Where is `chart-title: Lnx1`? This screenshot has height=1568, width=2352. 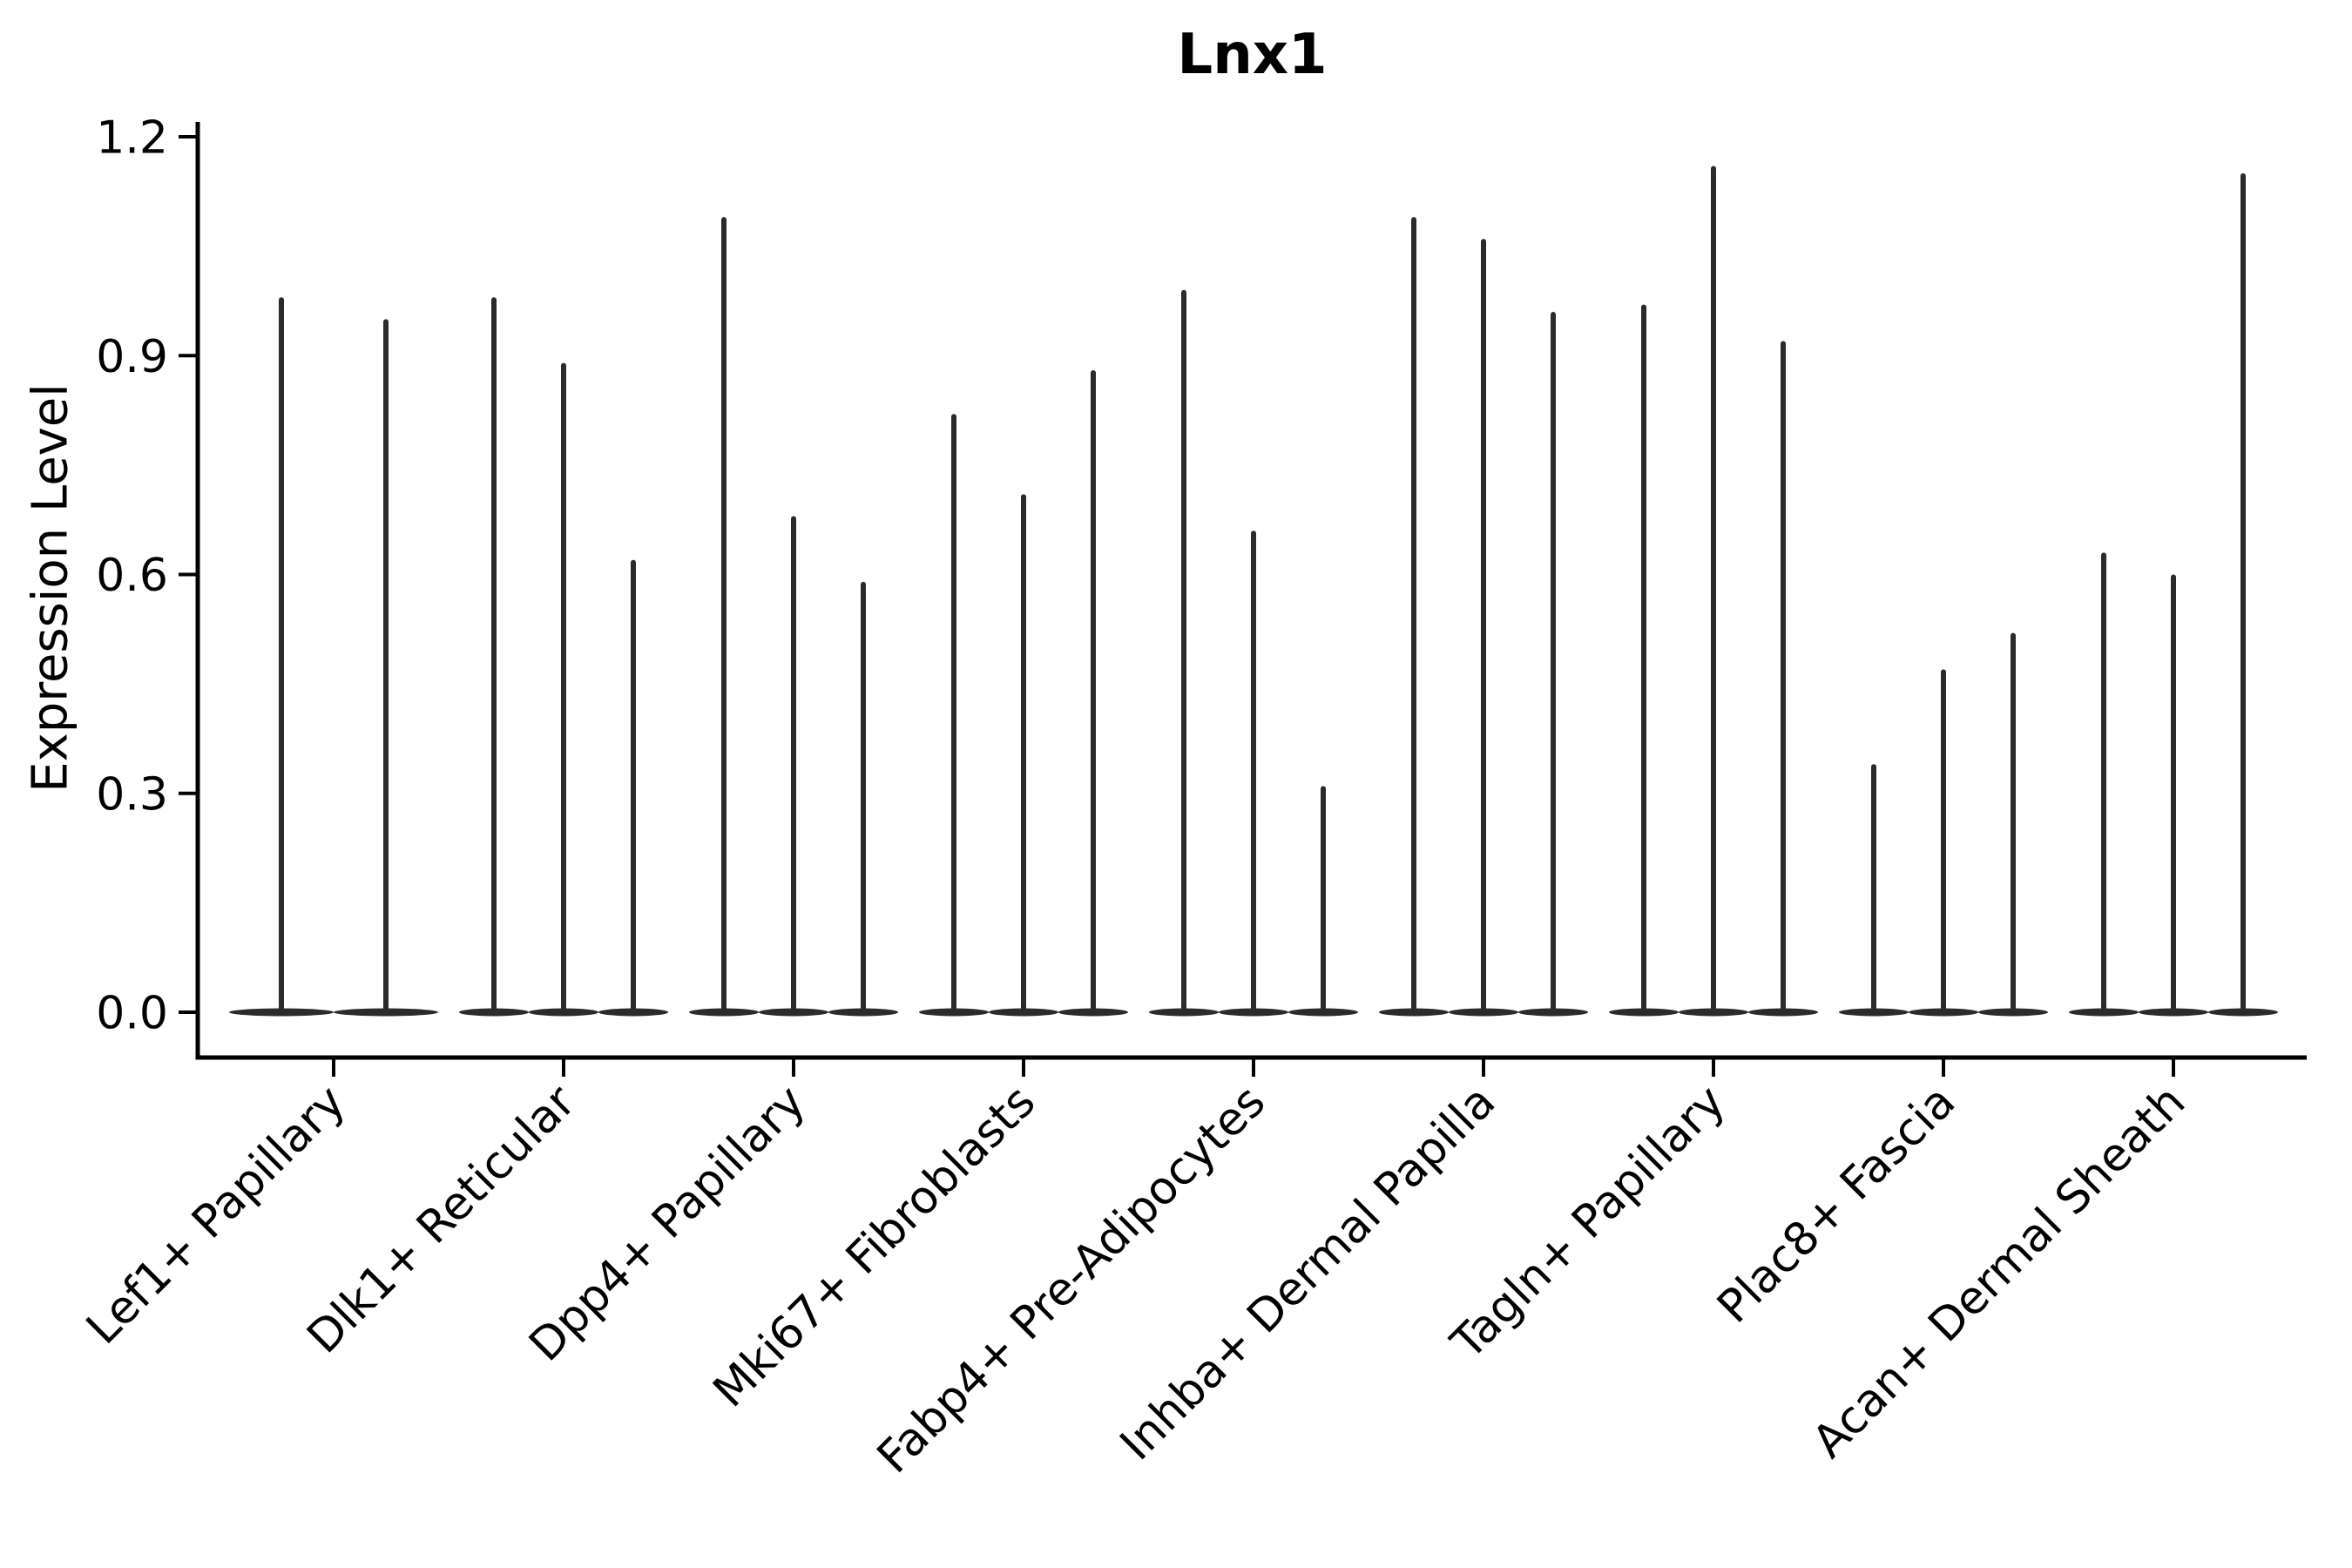
chart-title: Lnx1 is located at coordinates (1252, 55).